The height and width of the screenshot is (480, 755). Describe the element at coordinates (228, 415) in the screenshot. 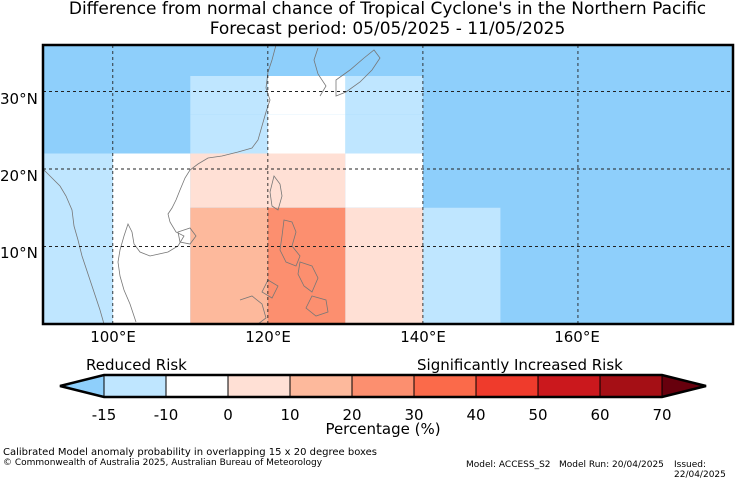

I see `cbar-tick: 0` at that location.